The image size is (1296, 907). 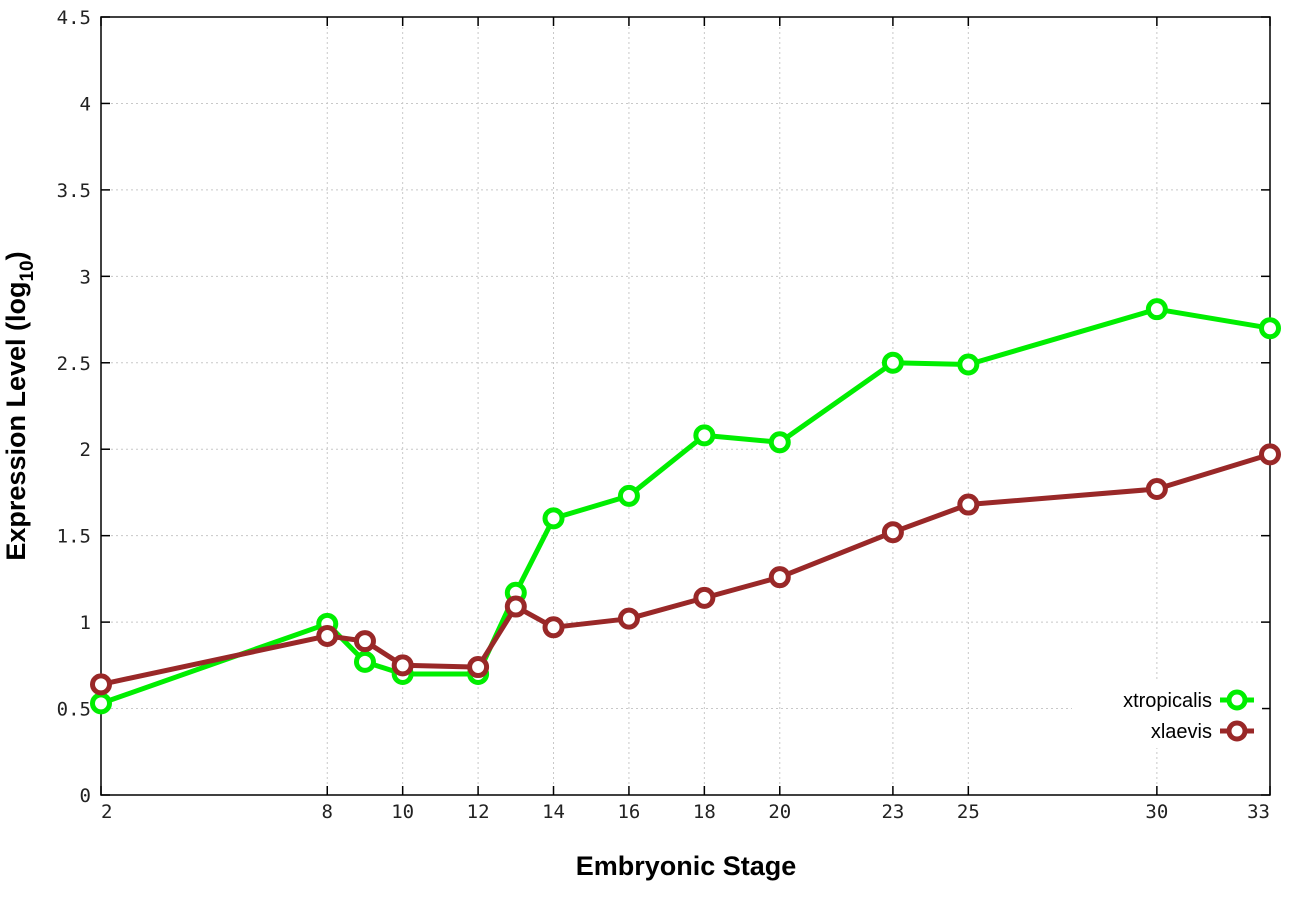 I want to click on legend-marker-xtropicalis, so click(x=1237, y=700).